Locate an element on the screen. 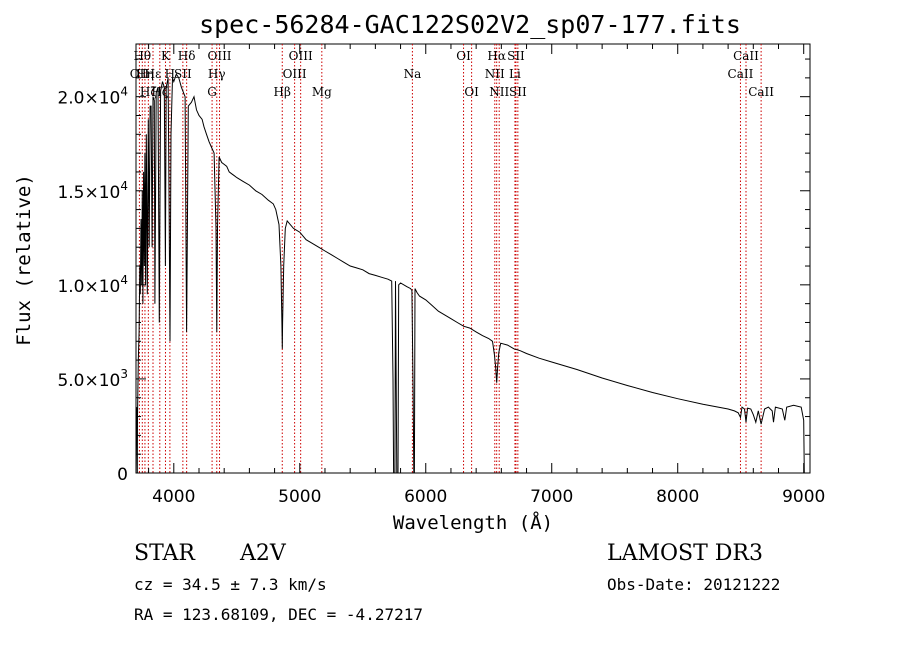 The height and width of the screenshot is (649, 900). observation-date: Obs-Date: 20121222 is located at coordinates (693, 584).